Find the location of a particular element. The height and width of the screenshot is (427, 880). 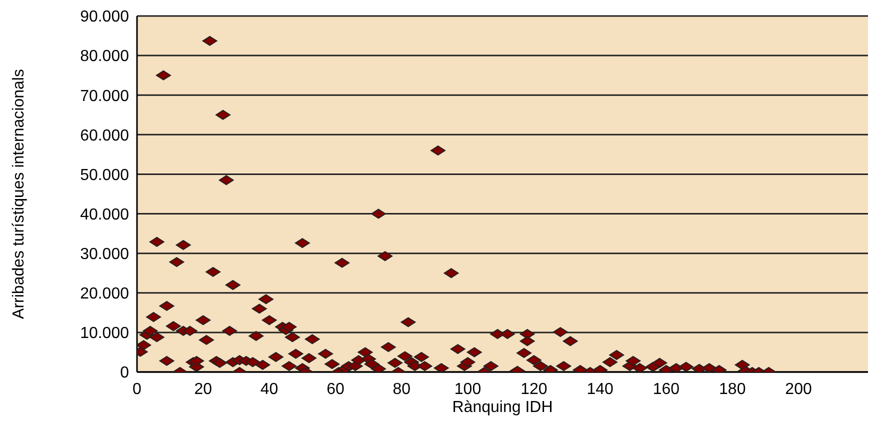

y-tick-label: 0 is located at coordinates (125, 373).